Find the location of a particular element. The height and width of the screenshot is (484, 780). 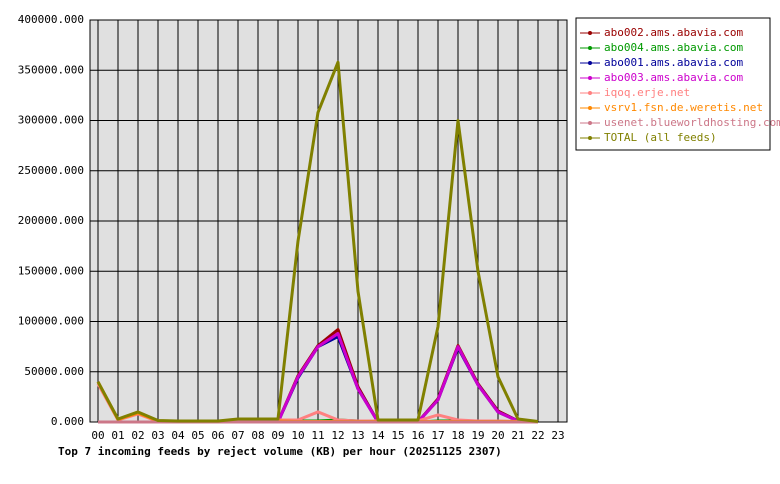

x-tick-label: 21 is located at coordinates (517, 435).